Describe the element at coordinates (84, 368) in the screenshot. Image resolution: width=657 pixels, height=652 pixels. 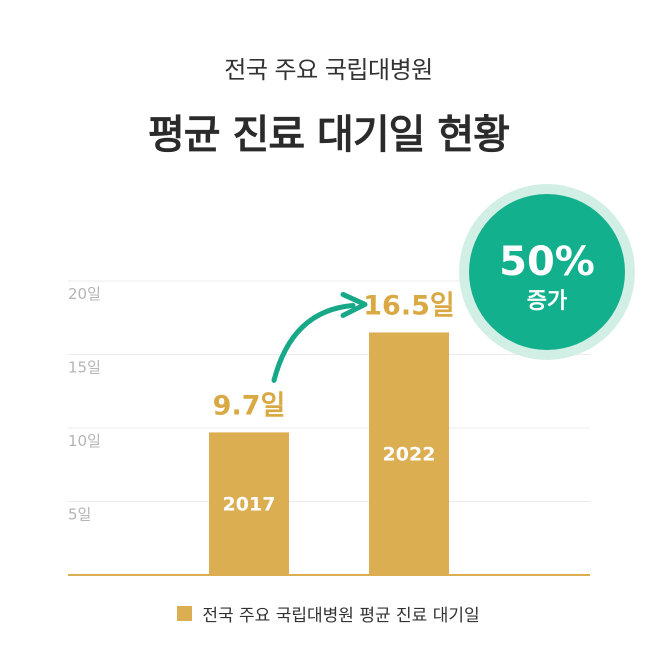
I see `y-tick-label: 15일` at that location.